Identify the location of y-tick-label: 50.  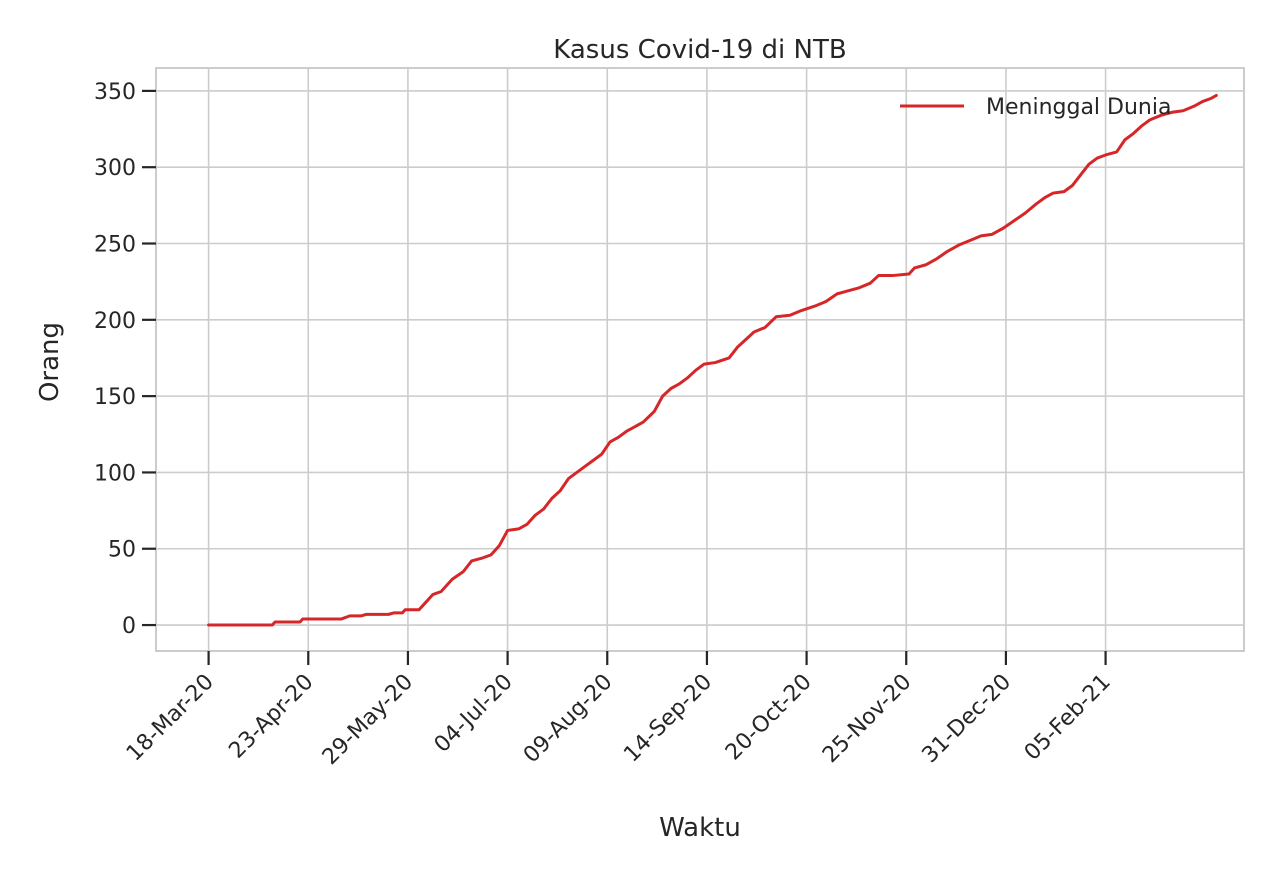
(122, 550).